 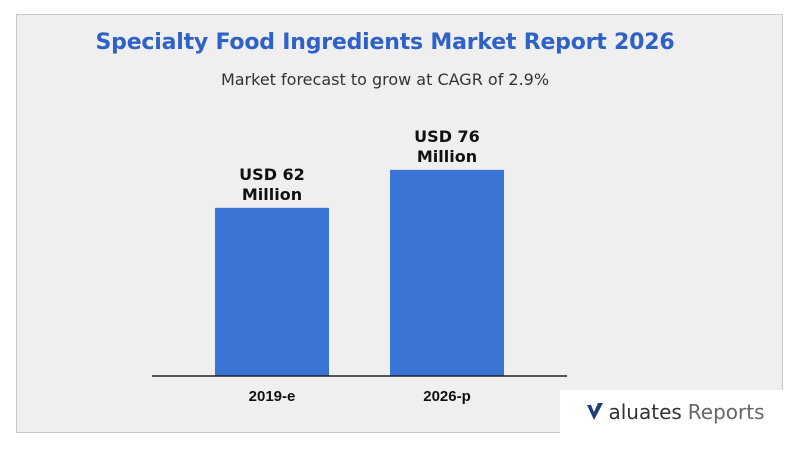 What do you see at coordinates (645, 412) in the screenshot?
I see `brand-word-aluates: aluates` at bounding box center [645, 412].